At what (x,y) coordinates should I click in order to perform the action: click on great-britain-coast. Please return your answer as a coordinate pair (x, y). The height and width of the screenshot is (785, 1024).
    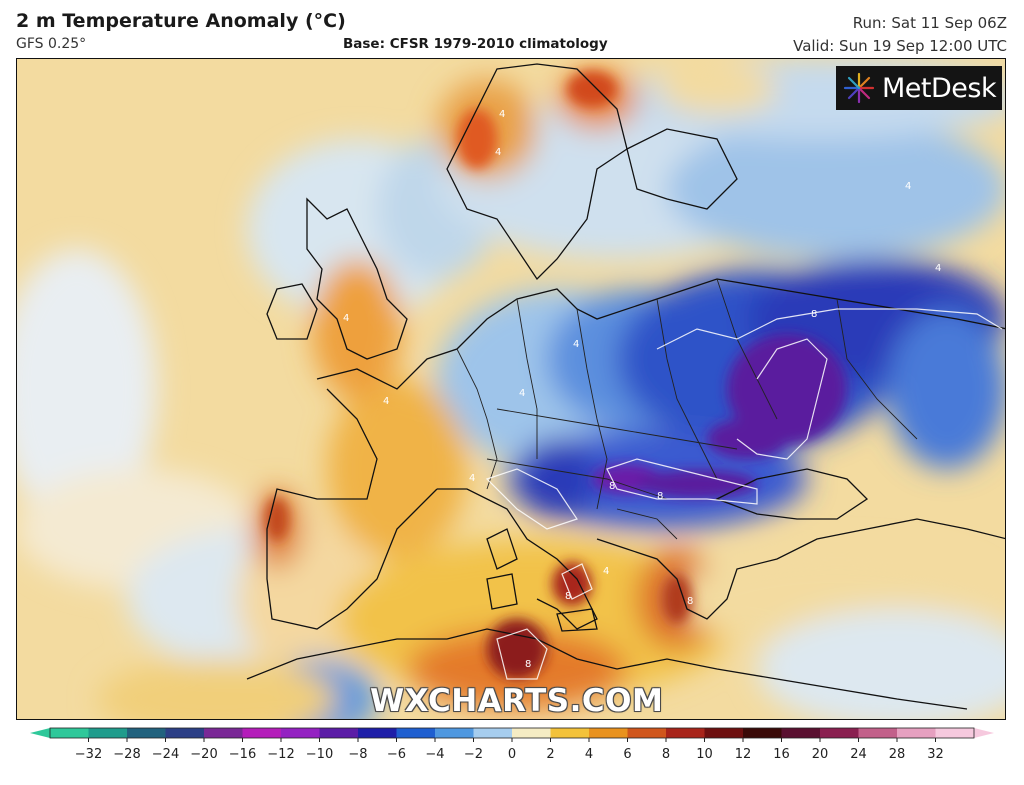
    Looking at the image, I should click on (357, 278).